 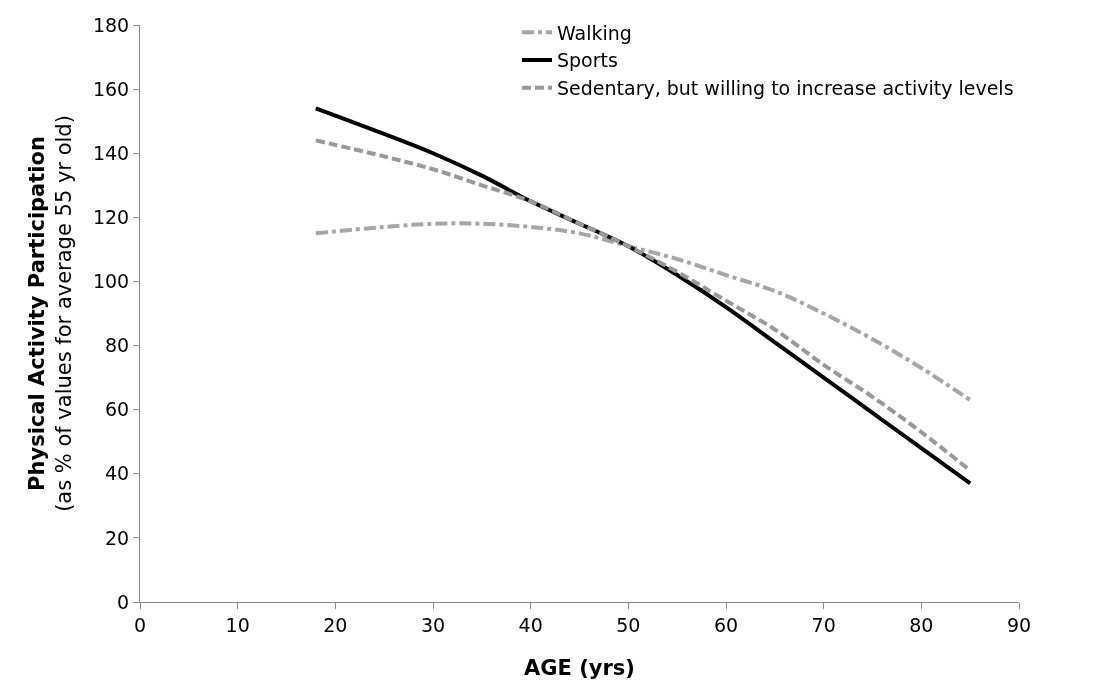 I want to click on x-tick-label: 50, so click(x=628, y=624).